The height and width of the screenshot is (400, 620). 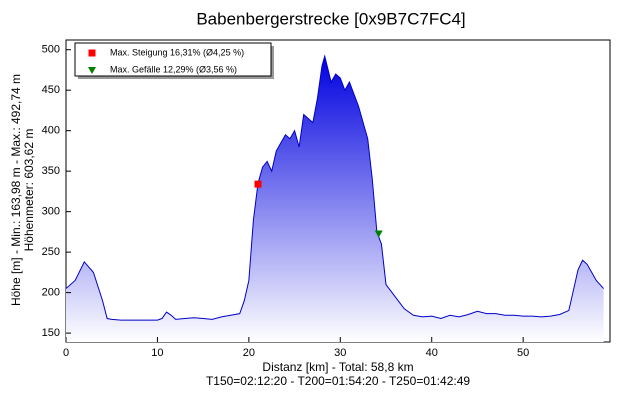 I want to click on y-tick-label: 150, so click(x=51, y=333).